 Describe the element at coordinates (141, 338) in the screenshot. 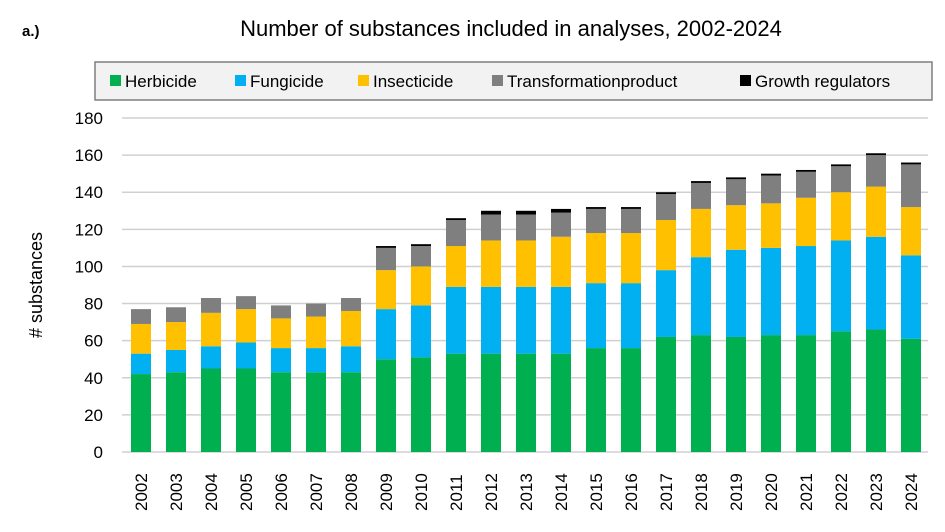

I see `bar-insecticide-2002` at that location.